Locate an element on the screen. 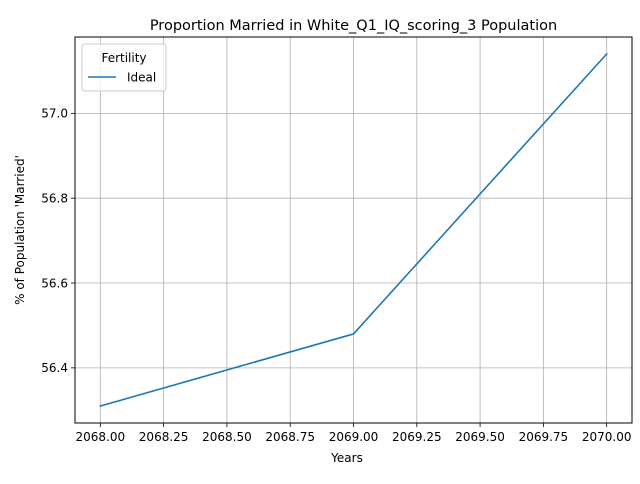 This screenshot has width=640, height=484. x-tick-label: 2068.75 is located at coordinates (290, 437).